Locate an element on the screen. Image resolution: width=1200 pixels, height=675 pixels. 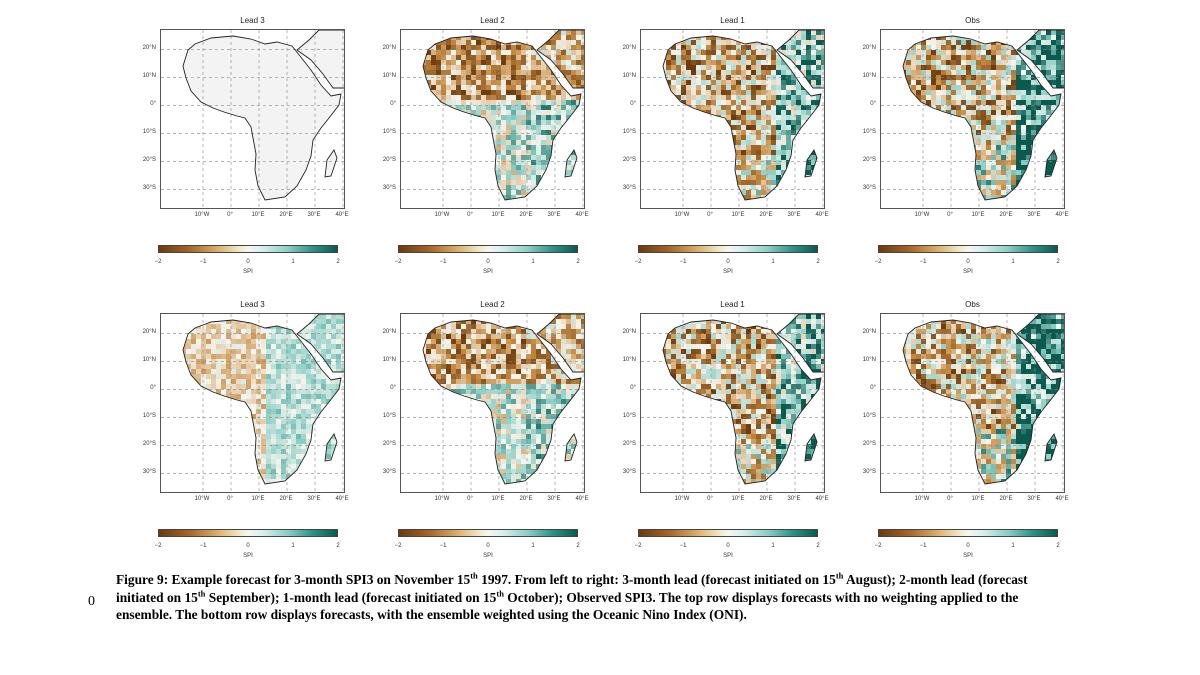
land-area is located at coordinates (331, 163).